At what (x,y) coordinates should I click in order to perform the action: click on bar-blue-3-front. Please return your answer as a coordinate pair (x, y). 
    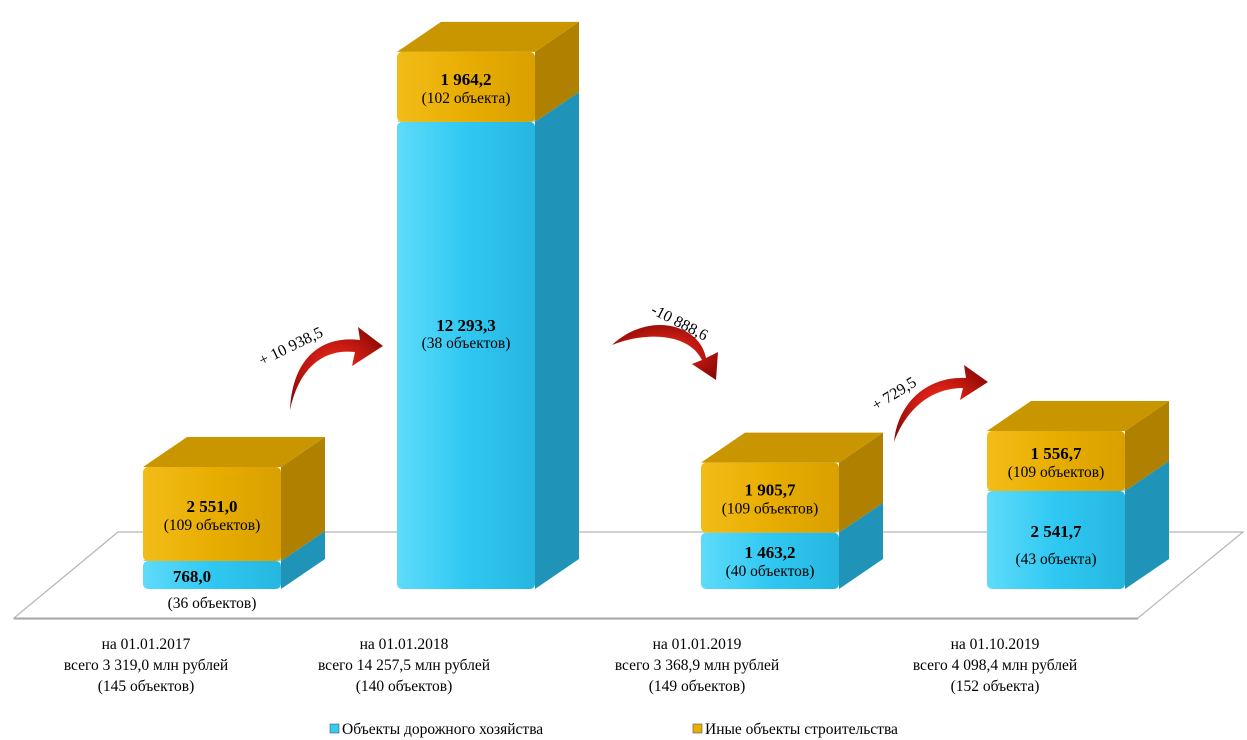
    Looking at the image, I should click on (1056, 540).